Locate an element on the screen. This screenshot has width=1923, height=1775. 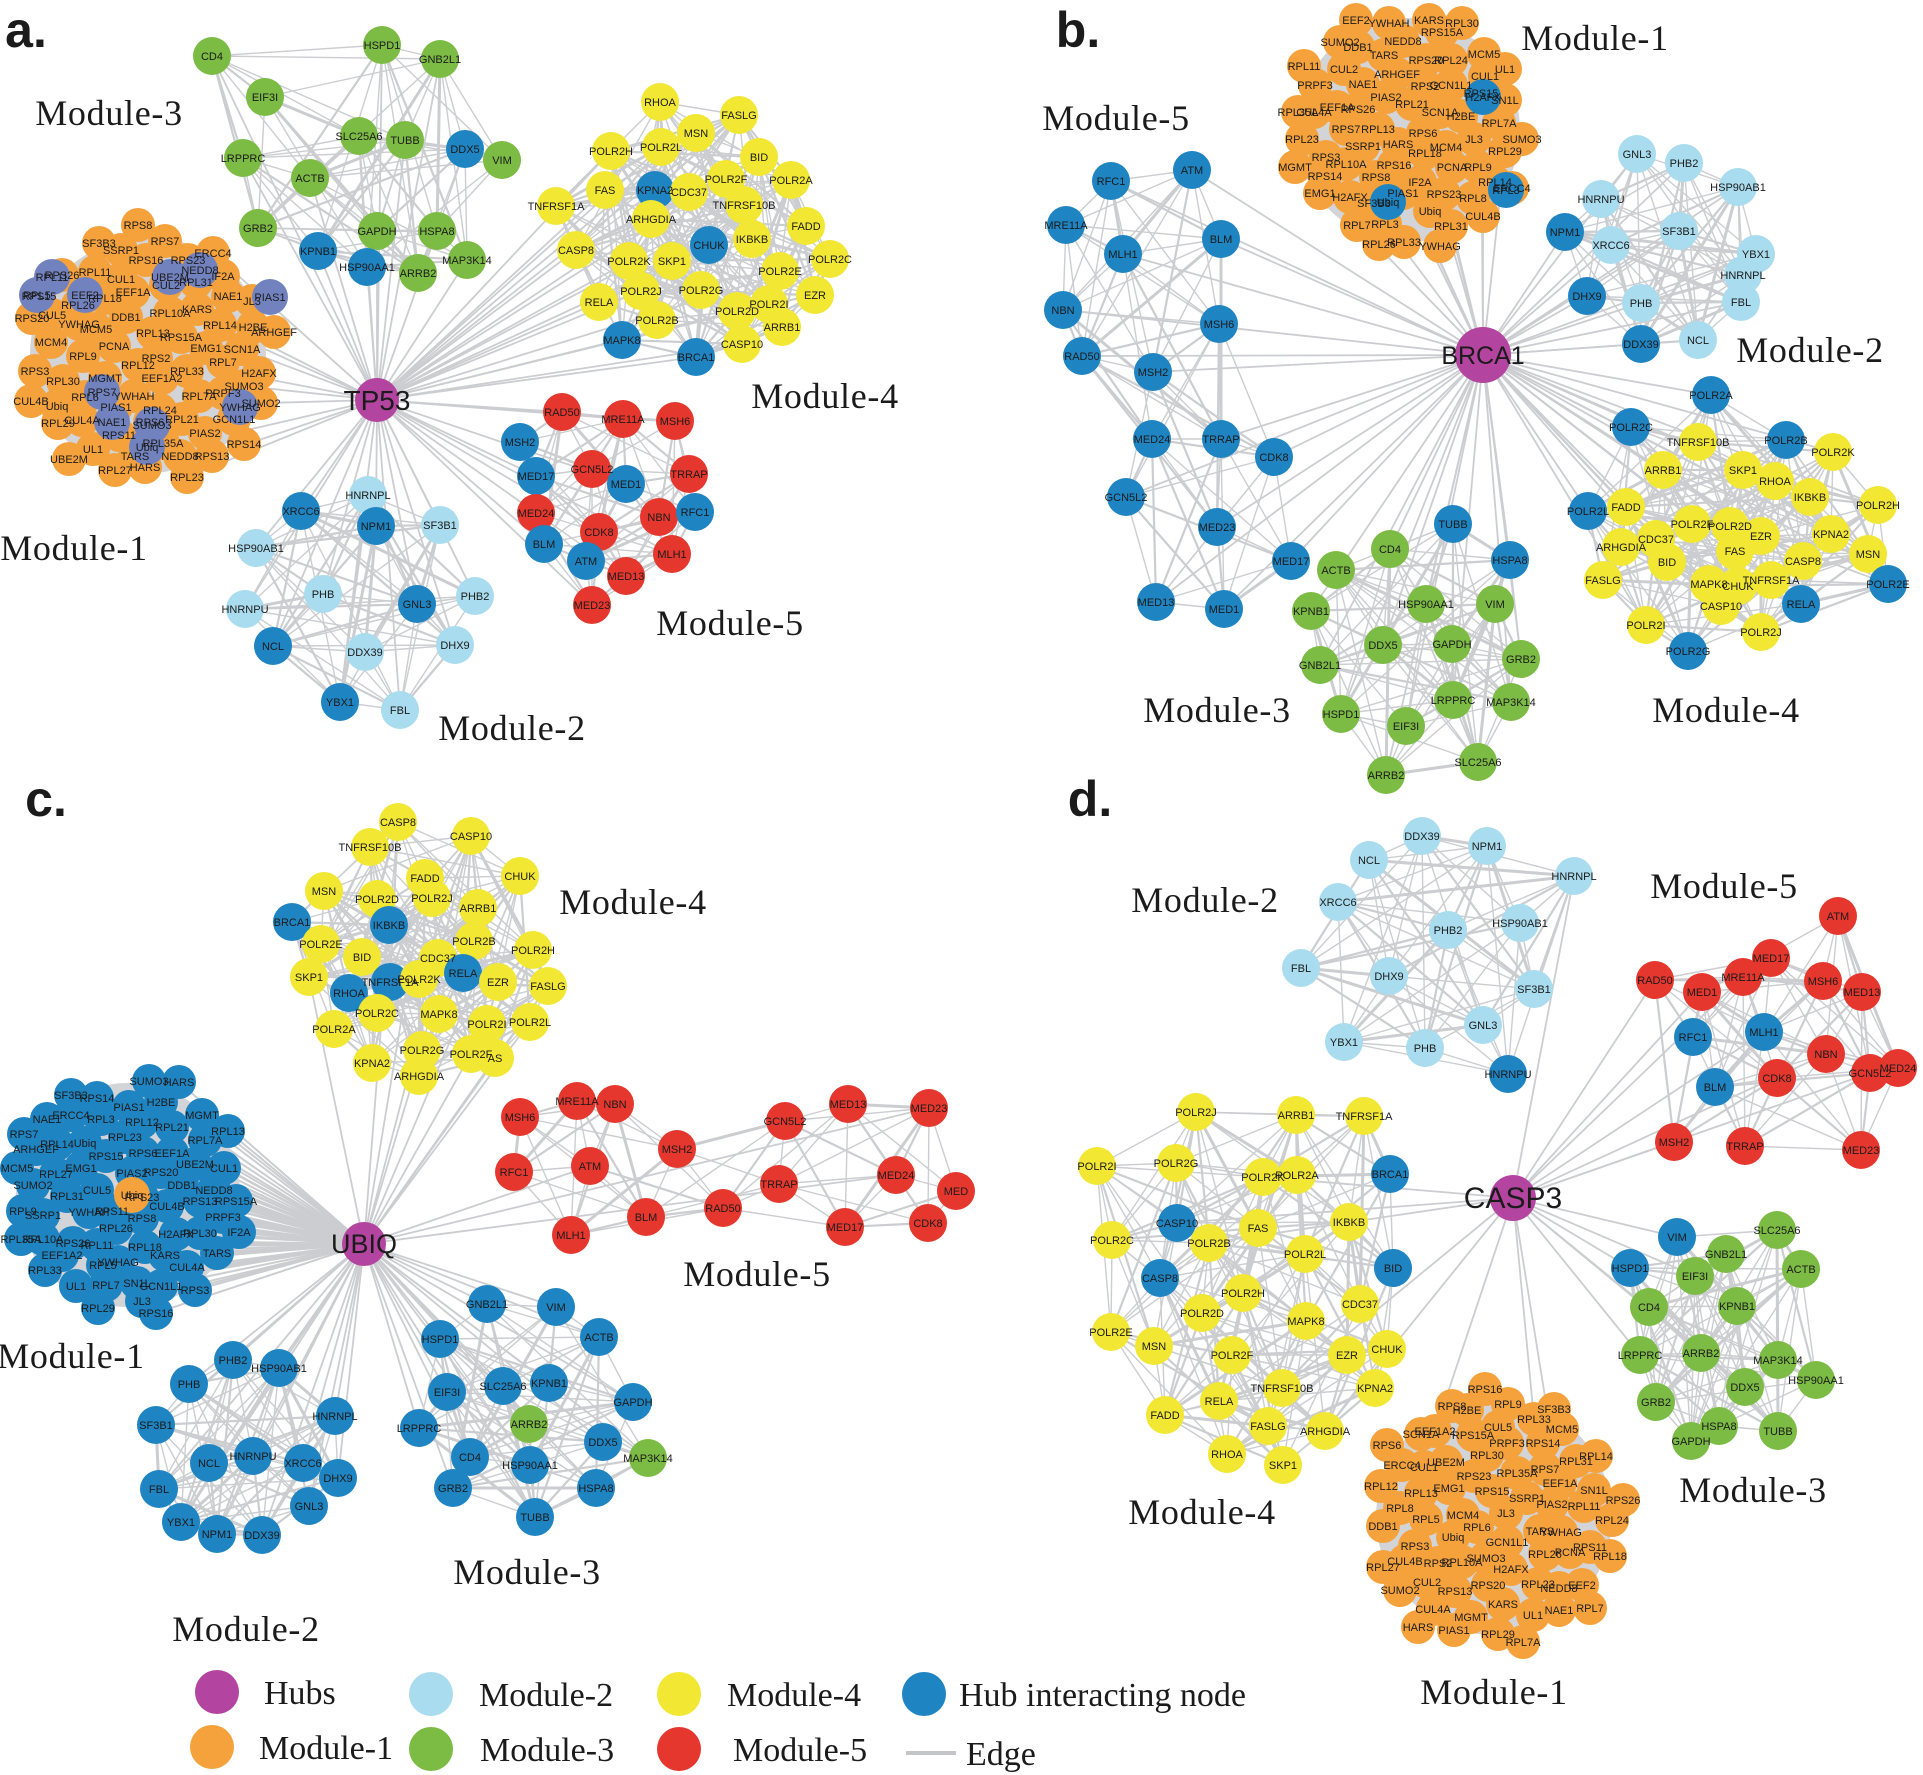
svg-text: CUL5 is located at coordinates (1498, 1428).